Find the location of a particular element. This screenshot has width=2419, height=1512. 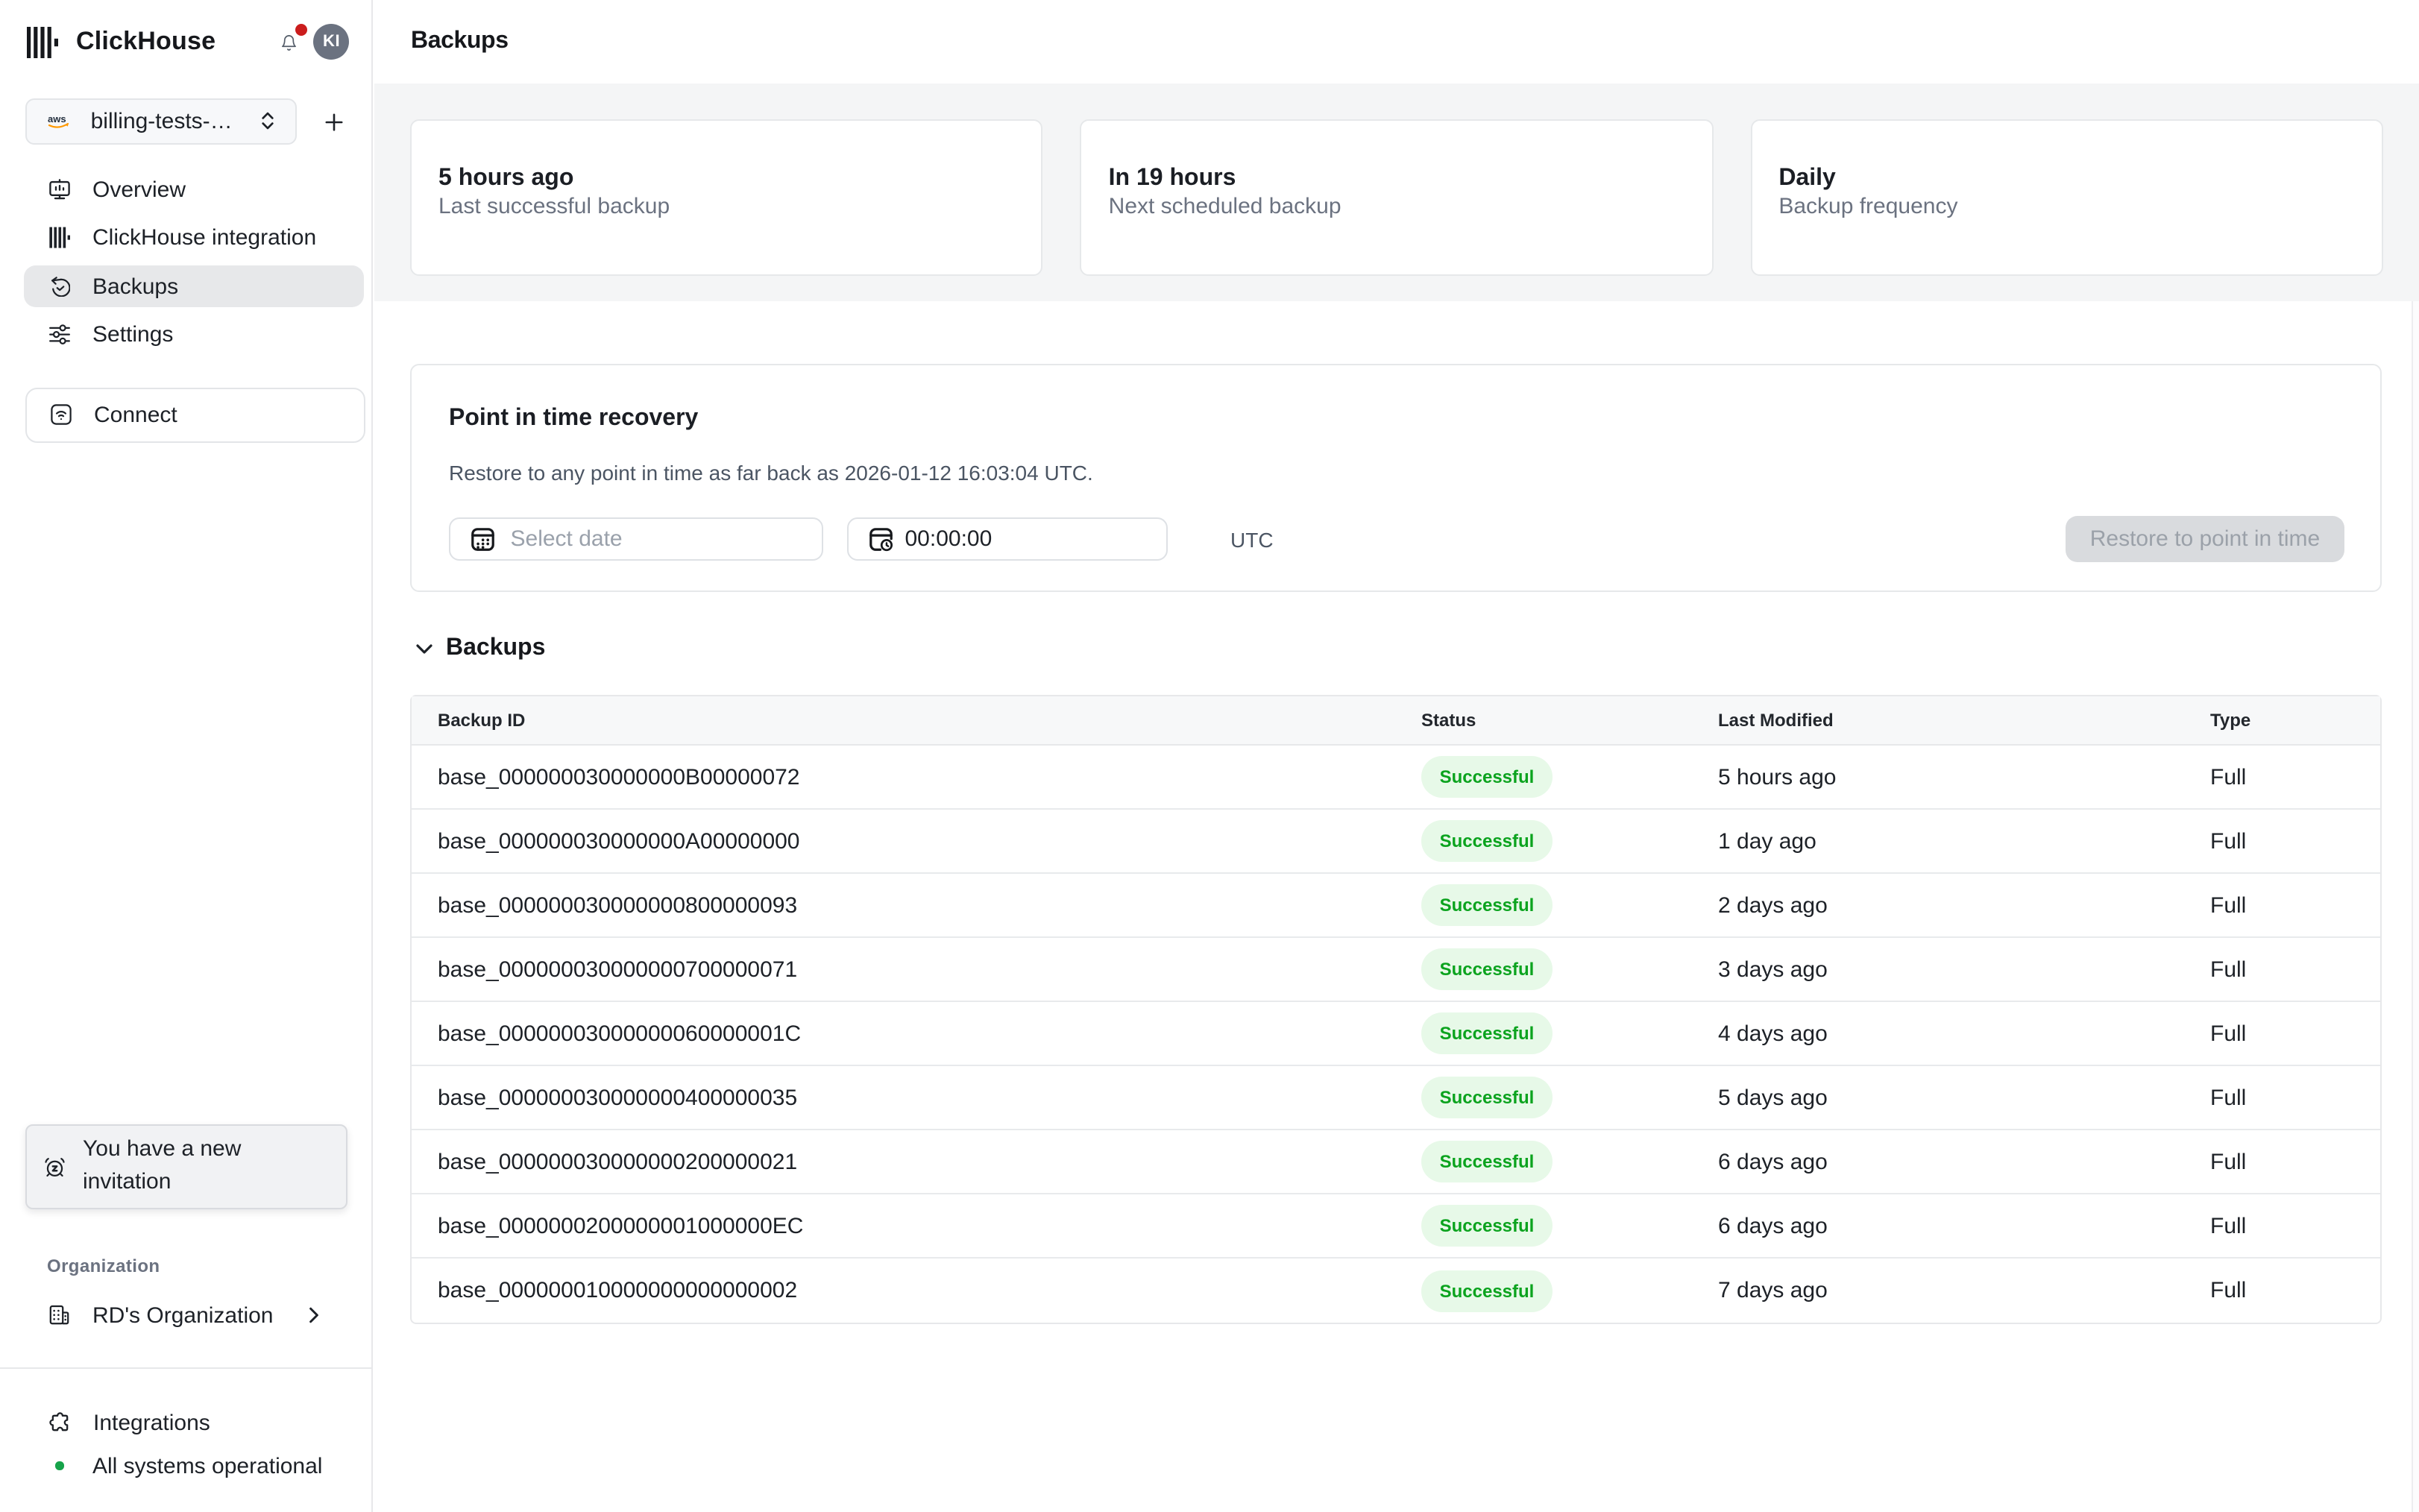

svg-text: aws is located at coordinates (57, 119).